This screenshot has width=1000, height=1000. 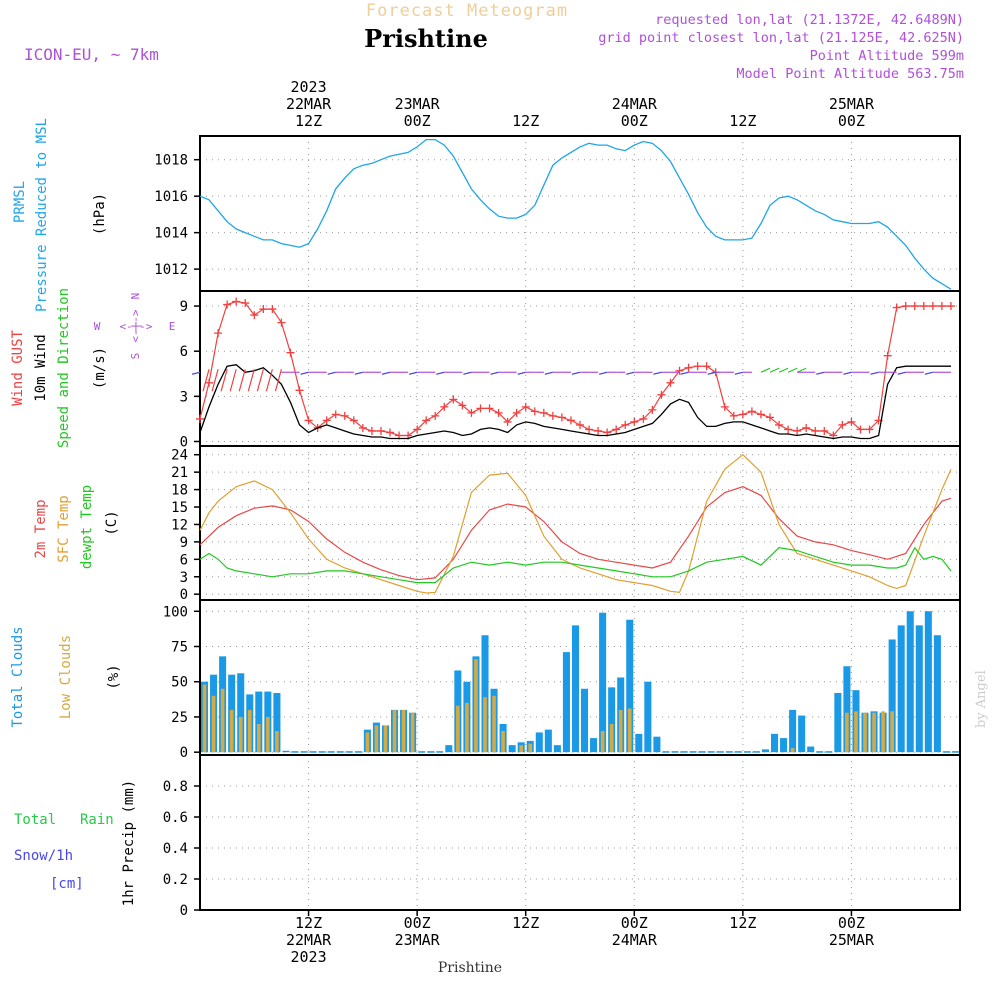 I want to click on precip-labels: Total Rain Snow/1h [cm] 1hr Precip (mm), so click(x=75, y=843).